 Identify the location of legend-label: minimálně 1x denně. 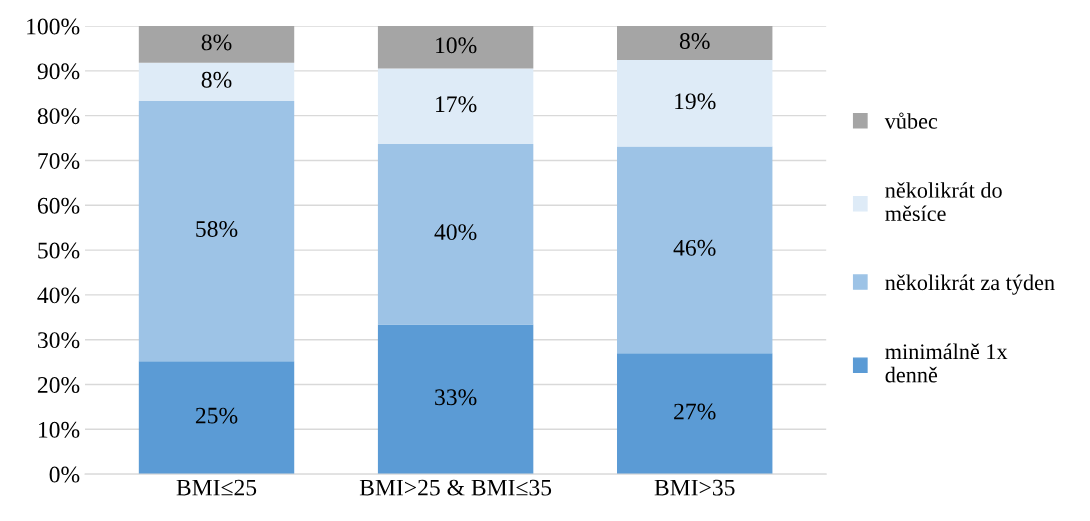
(946, 363).